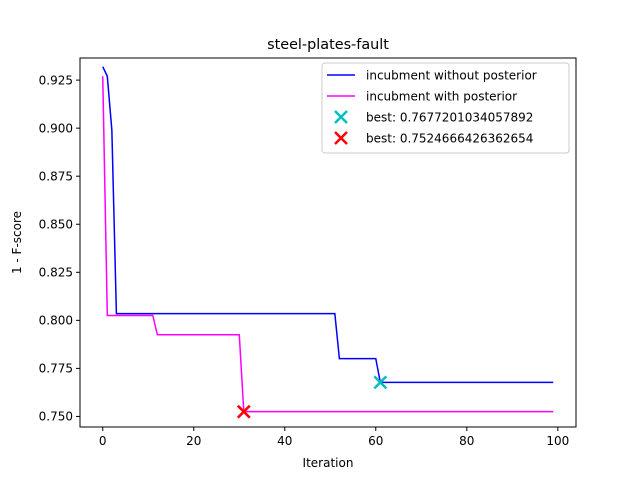 Image resolution: width=640 pixels, height=480 pixels. Describe the element at coordinates (451, 75) in the screenshot. I see `legend-label: incubment without posterior` at that location.